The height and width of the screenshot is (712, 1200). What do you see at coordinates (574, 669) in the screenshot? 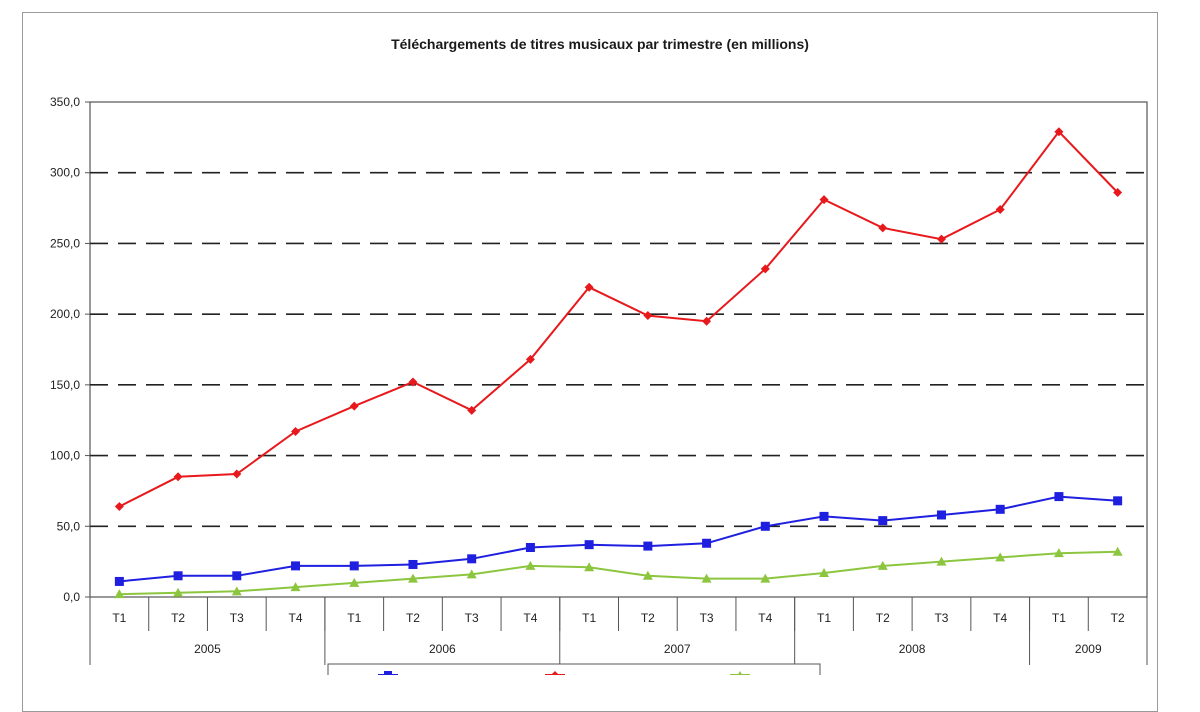
I see `legend-box` at bounding box center [574, 669].